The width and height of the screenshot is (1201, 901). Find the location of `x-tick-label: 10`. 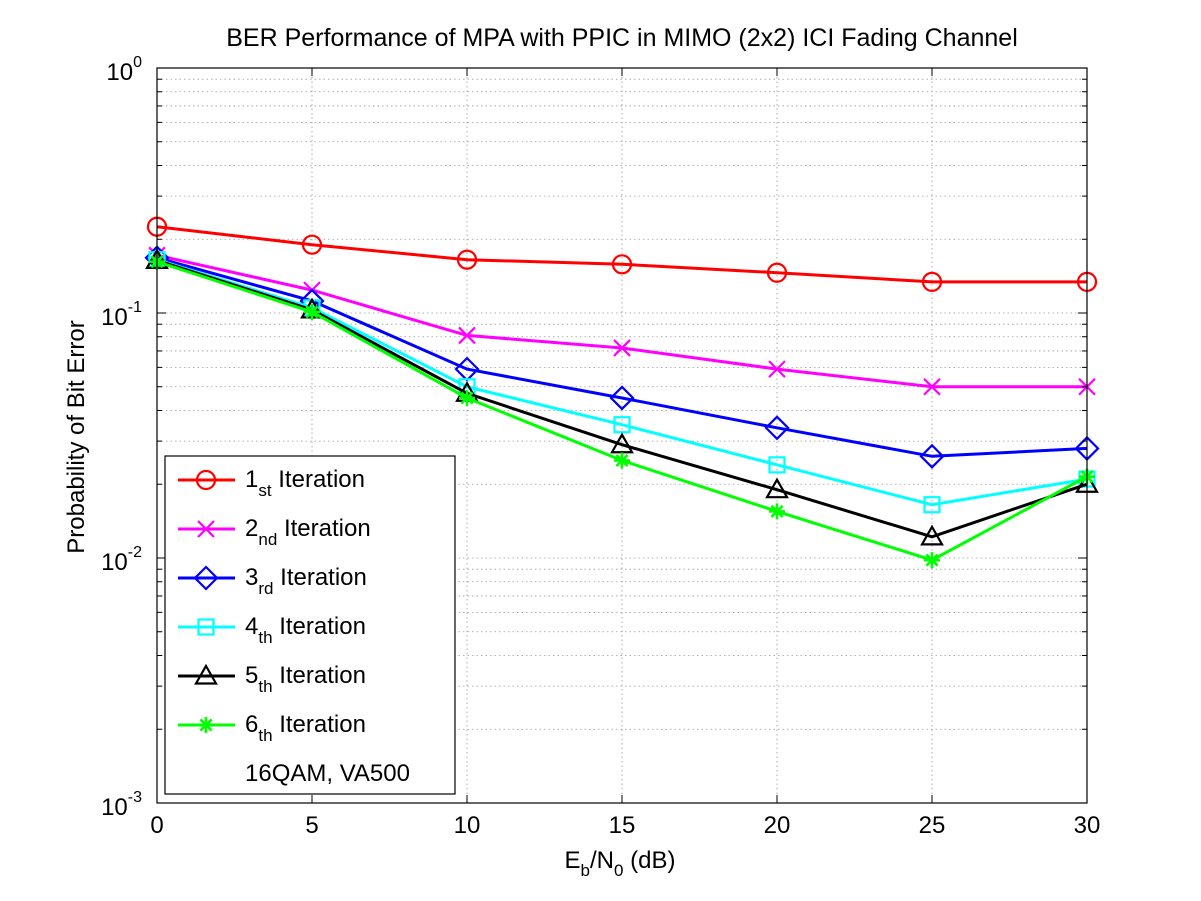

x-tick-label: 10 is located at coordinates (467, 825).